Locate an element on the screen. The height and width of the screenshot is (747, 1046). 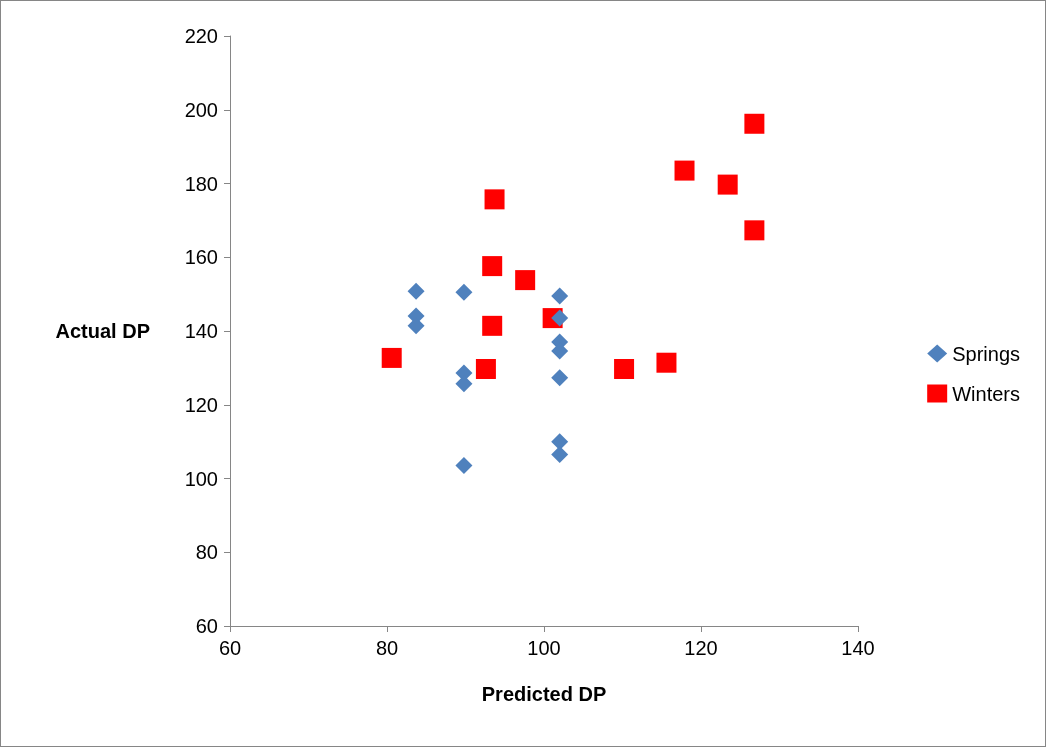
x-tick-label: 120 is located at coordinates (701, 648).